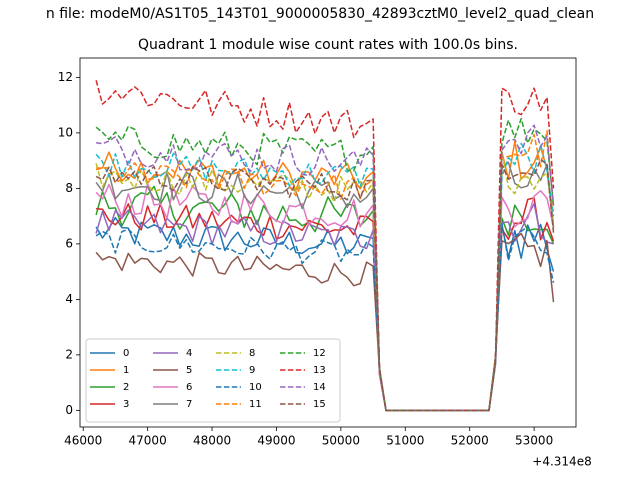  Describe the element at coordinates (126, 353) in the screenshot. I see `legend-label: 0` at that location.